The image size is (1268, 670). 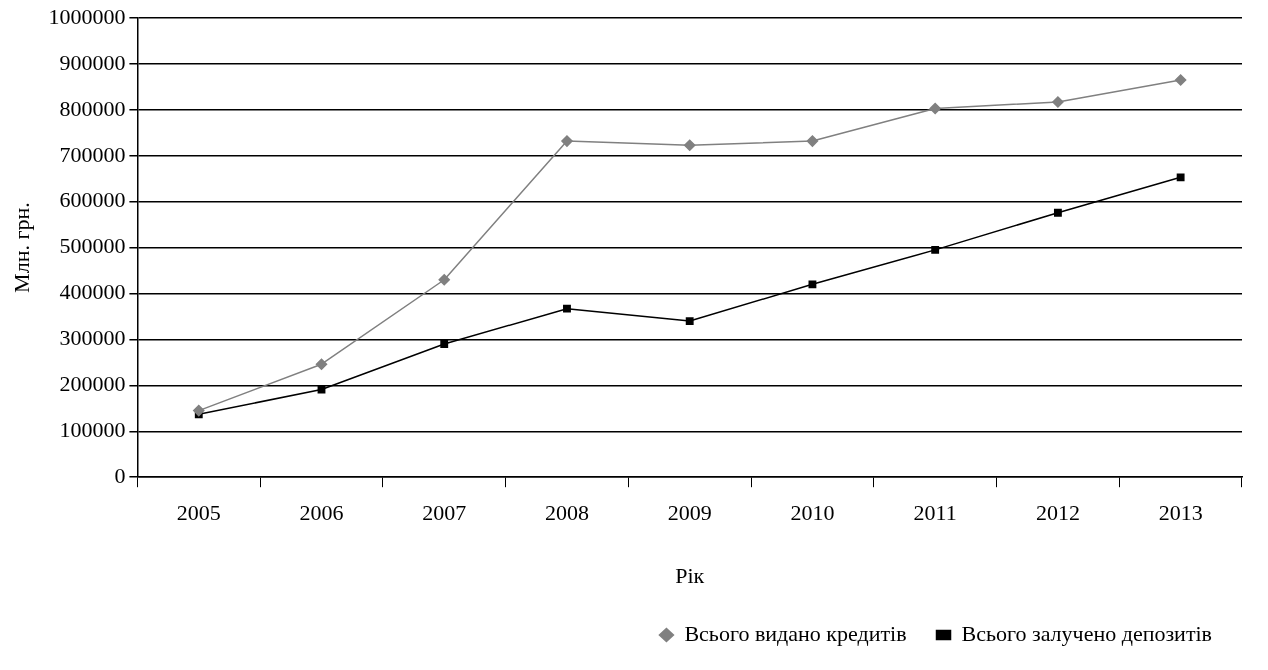 What do you see at coordinates (92, 338) in the screenshot?
I see `y-tick-label: 300000` at bounding box center [92, 338].